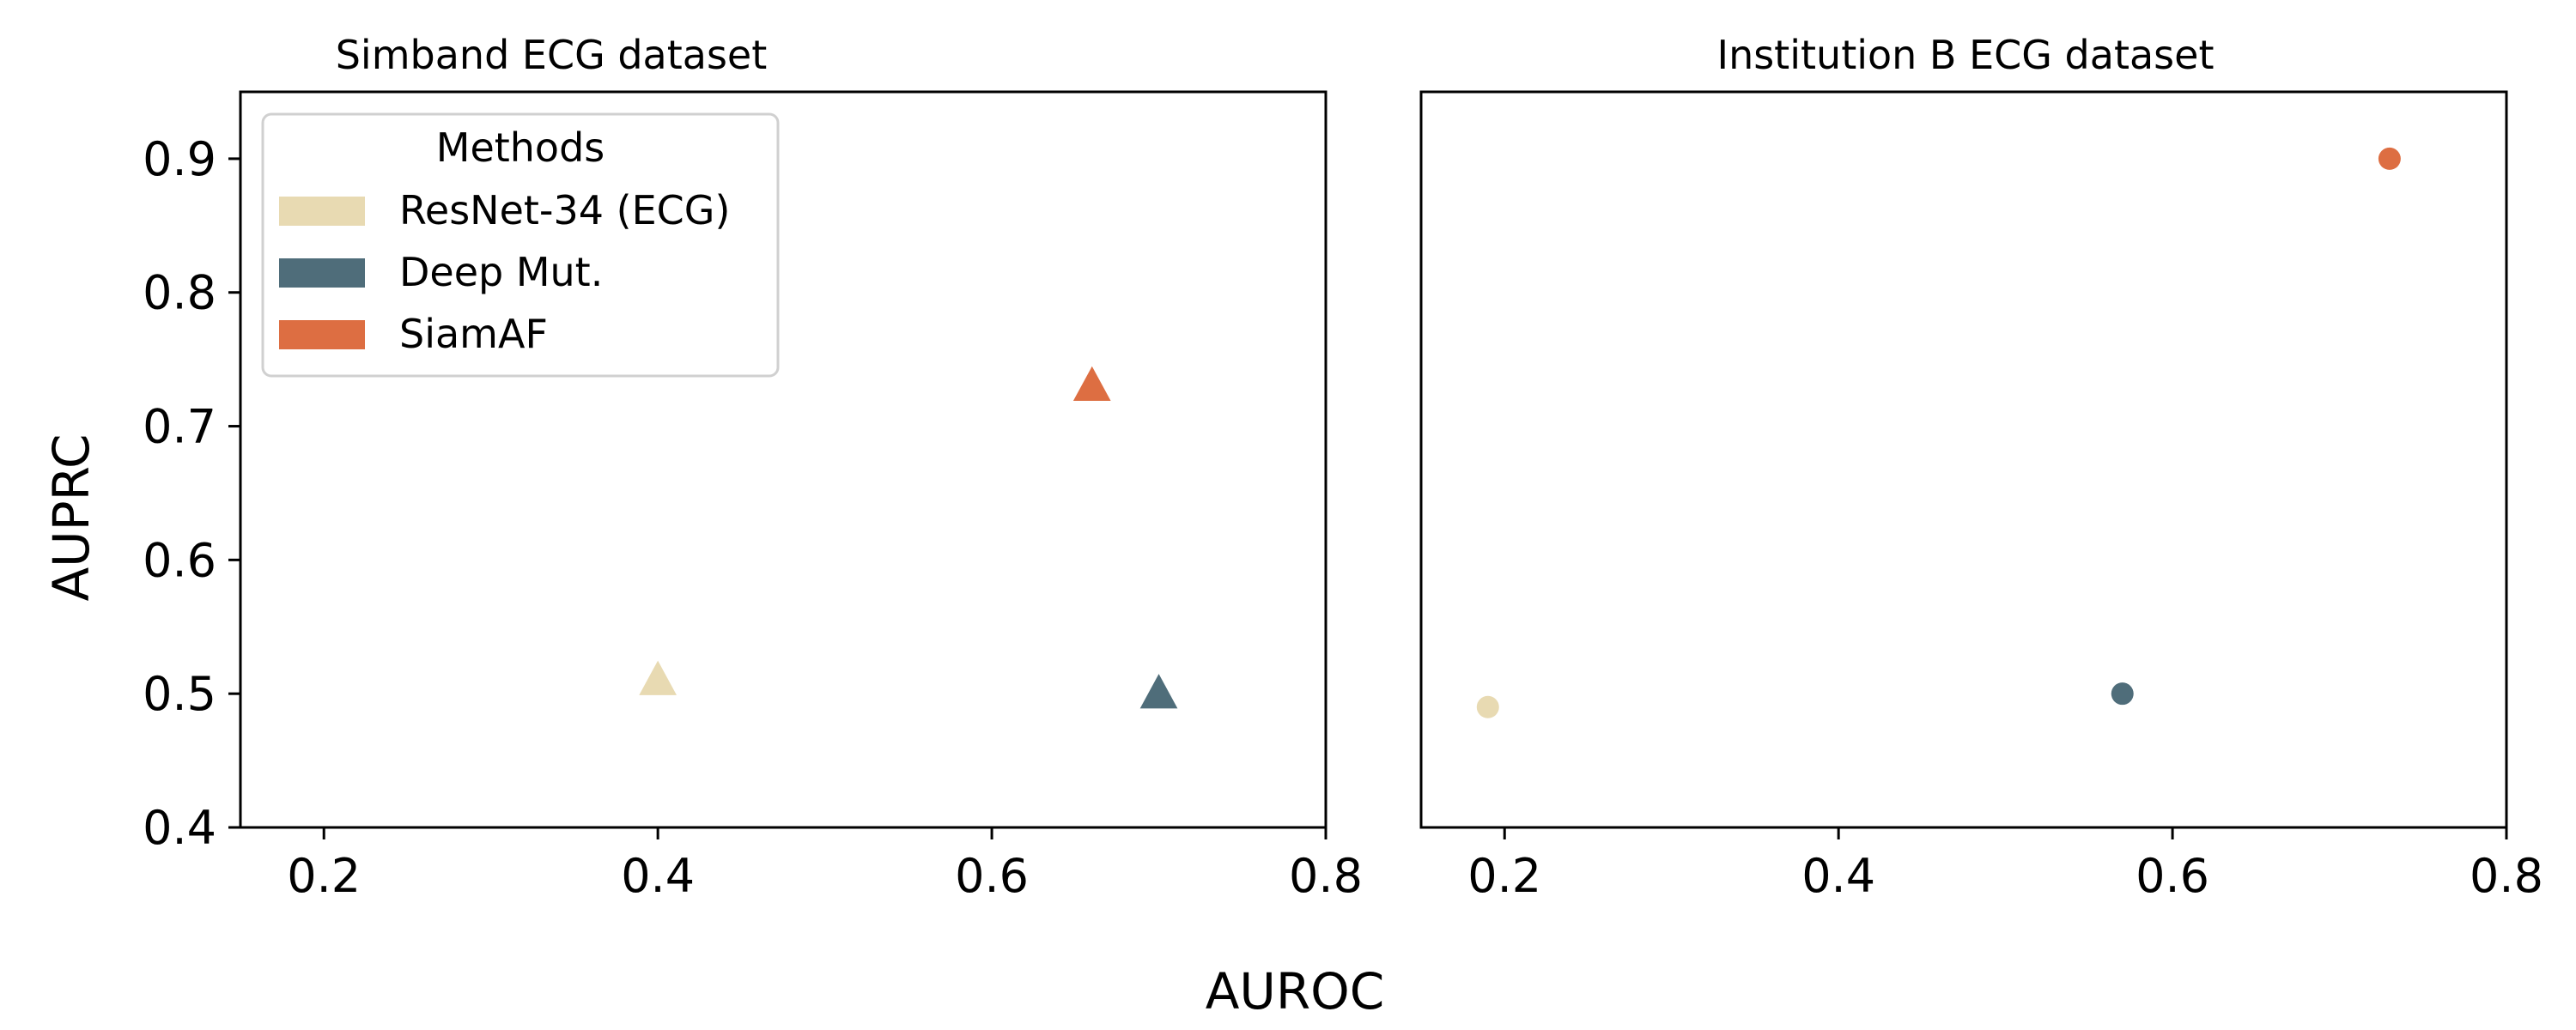 The height and width of the screenshot is (1030, 2576). Describe the element at coordinates (322, 334) in the screenshot. I see `legend-swatch-siamaf` at that location.